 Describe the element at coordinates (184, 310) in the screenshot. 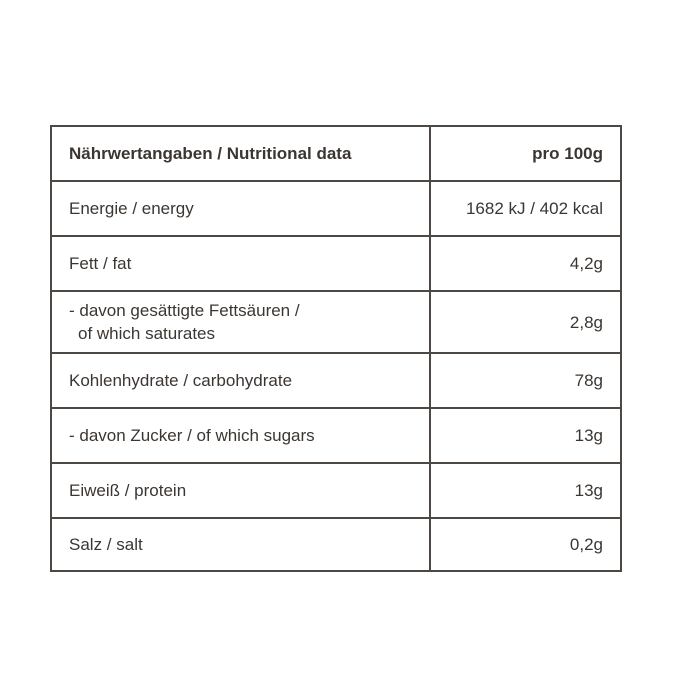

I see `row-label-line1: - davon gesättigte Fettsäuren /` at that location.